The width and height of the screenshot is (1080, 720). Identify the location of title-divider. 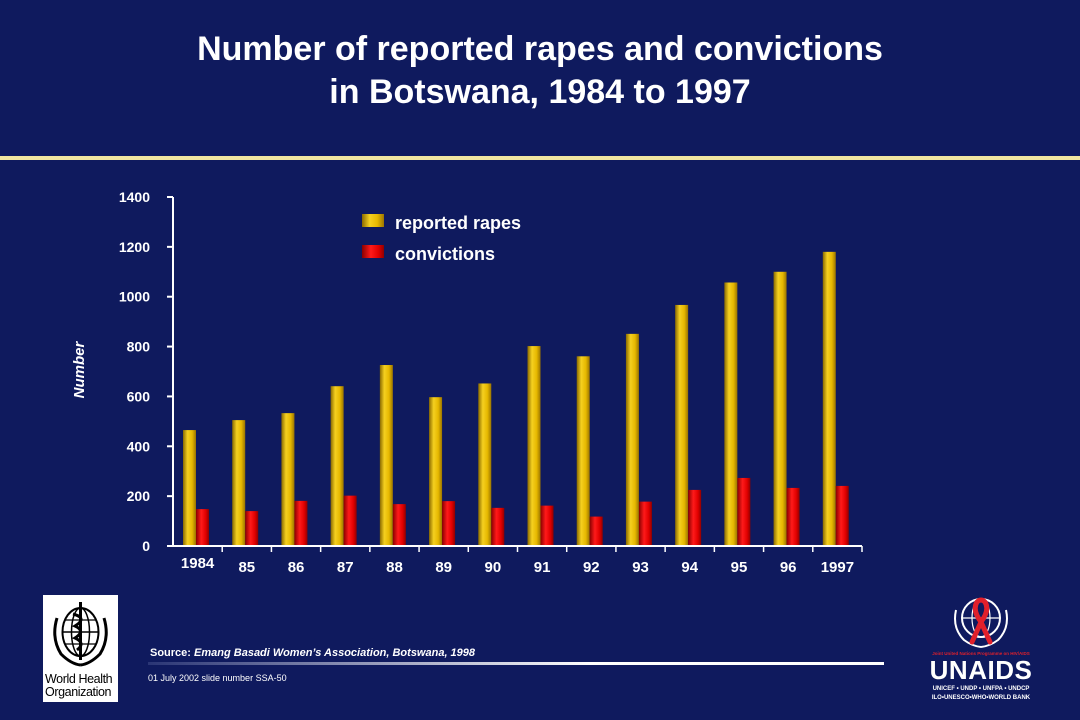
(540, 158).